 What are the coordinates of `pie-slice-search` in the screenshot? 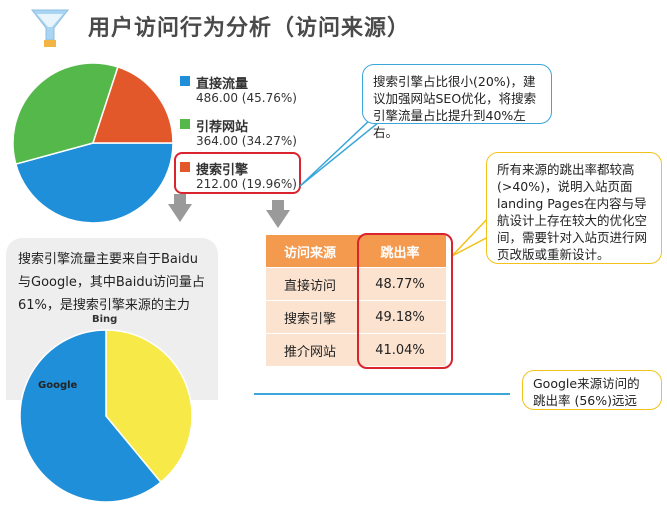 It's located at (132, 105).